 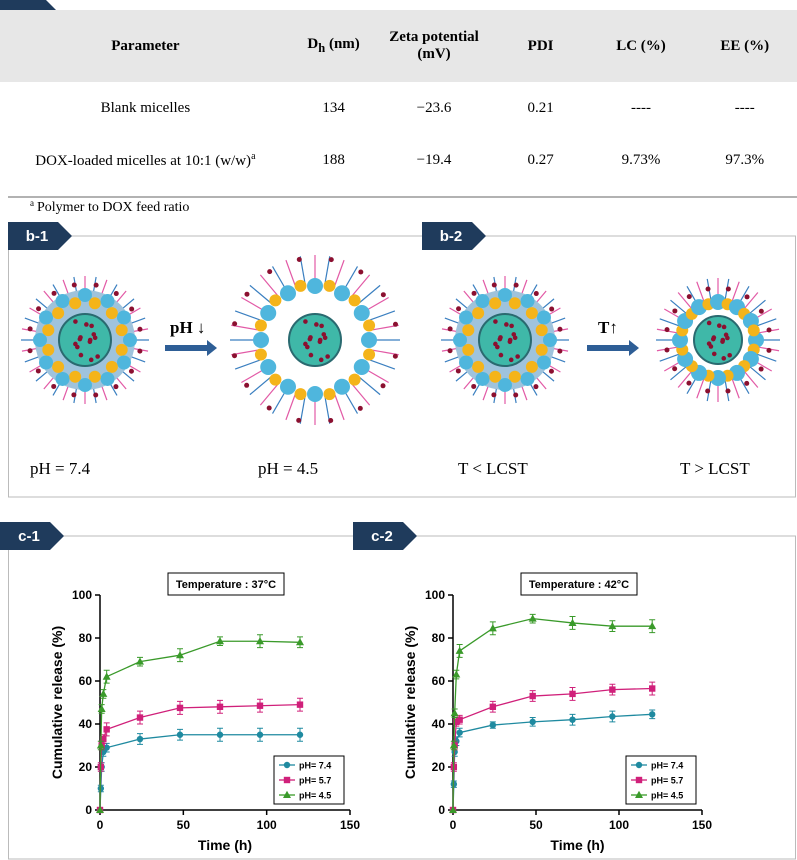 What do you see at coordinates (86, 681) in the screenshot?
I see `y-tick-label: 60` at bounding box center [86, 681].